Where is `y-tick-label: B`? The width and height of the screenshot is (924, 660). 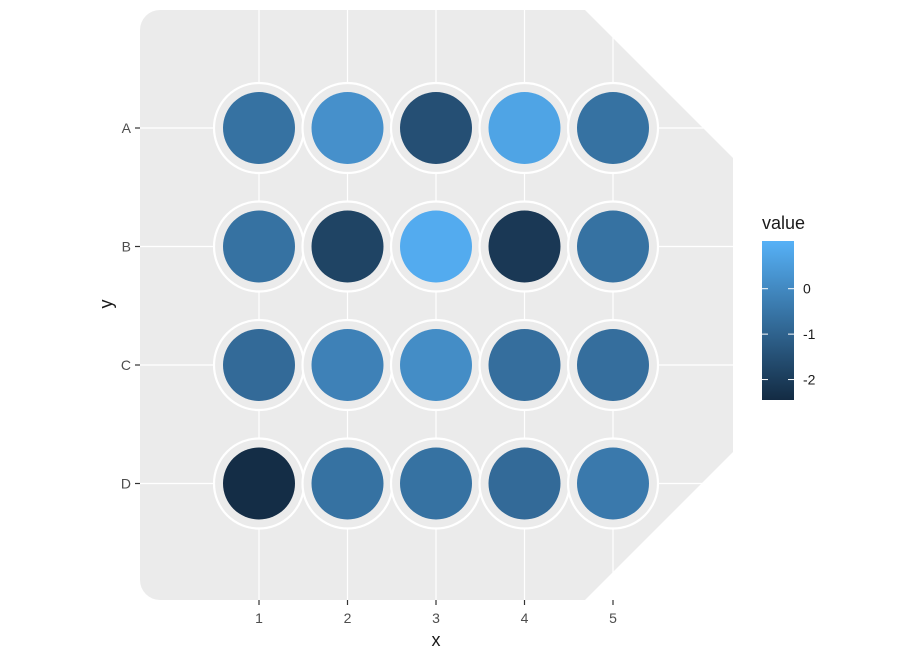
y-tick-label: B is located at coordinates (126, 247).